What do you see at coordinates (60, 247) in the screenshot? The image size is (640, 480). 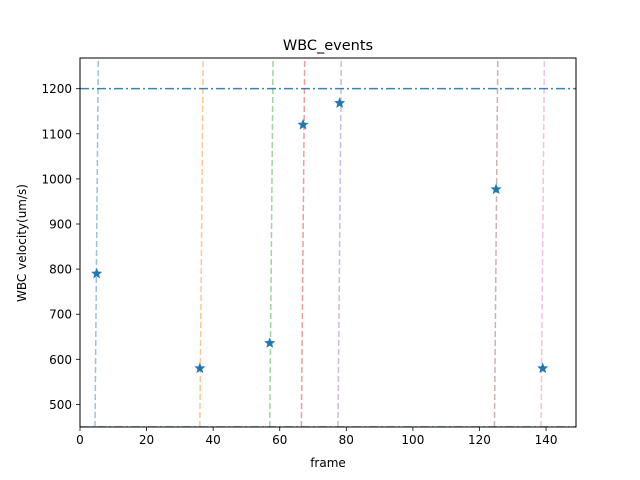 I see `y-axis: 500 600 700 800 900 1000 1100 1200` at bounding box center [60, 247].